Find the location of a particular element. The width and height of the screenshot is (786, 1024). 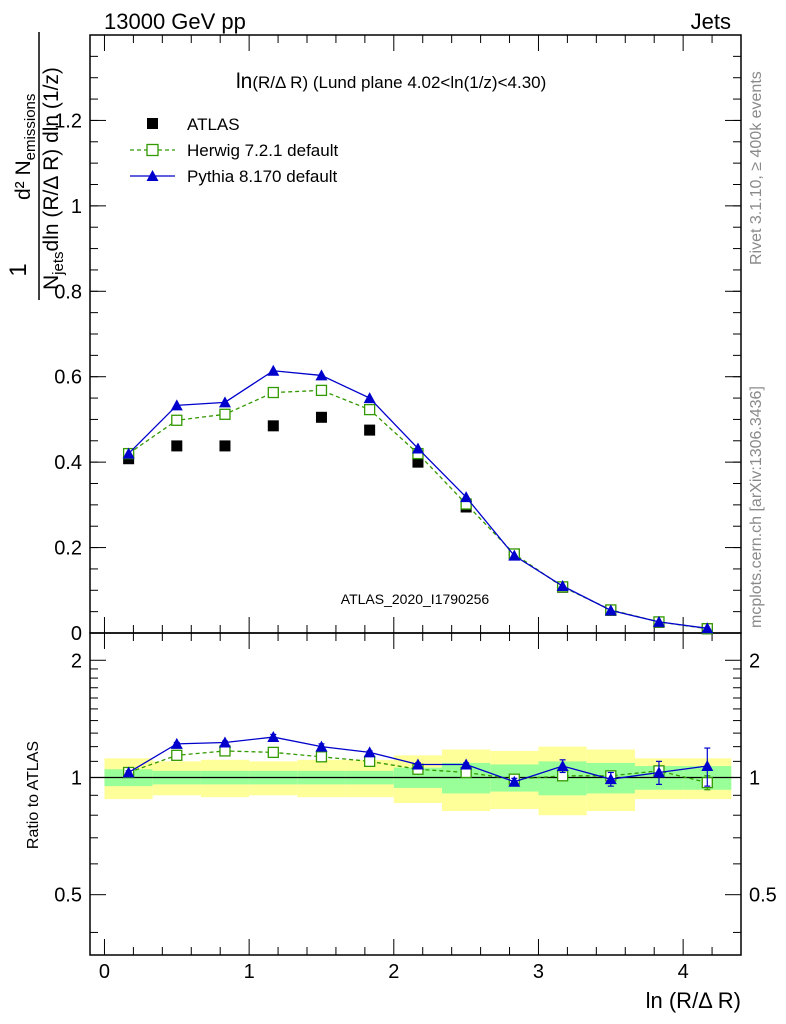

legend-label-herwig: Herwig 7.2.1 default is located at coordinates (262, 150).